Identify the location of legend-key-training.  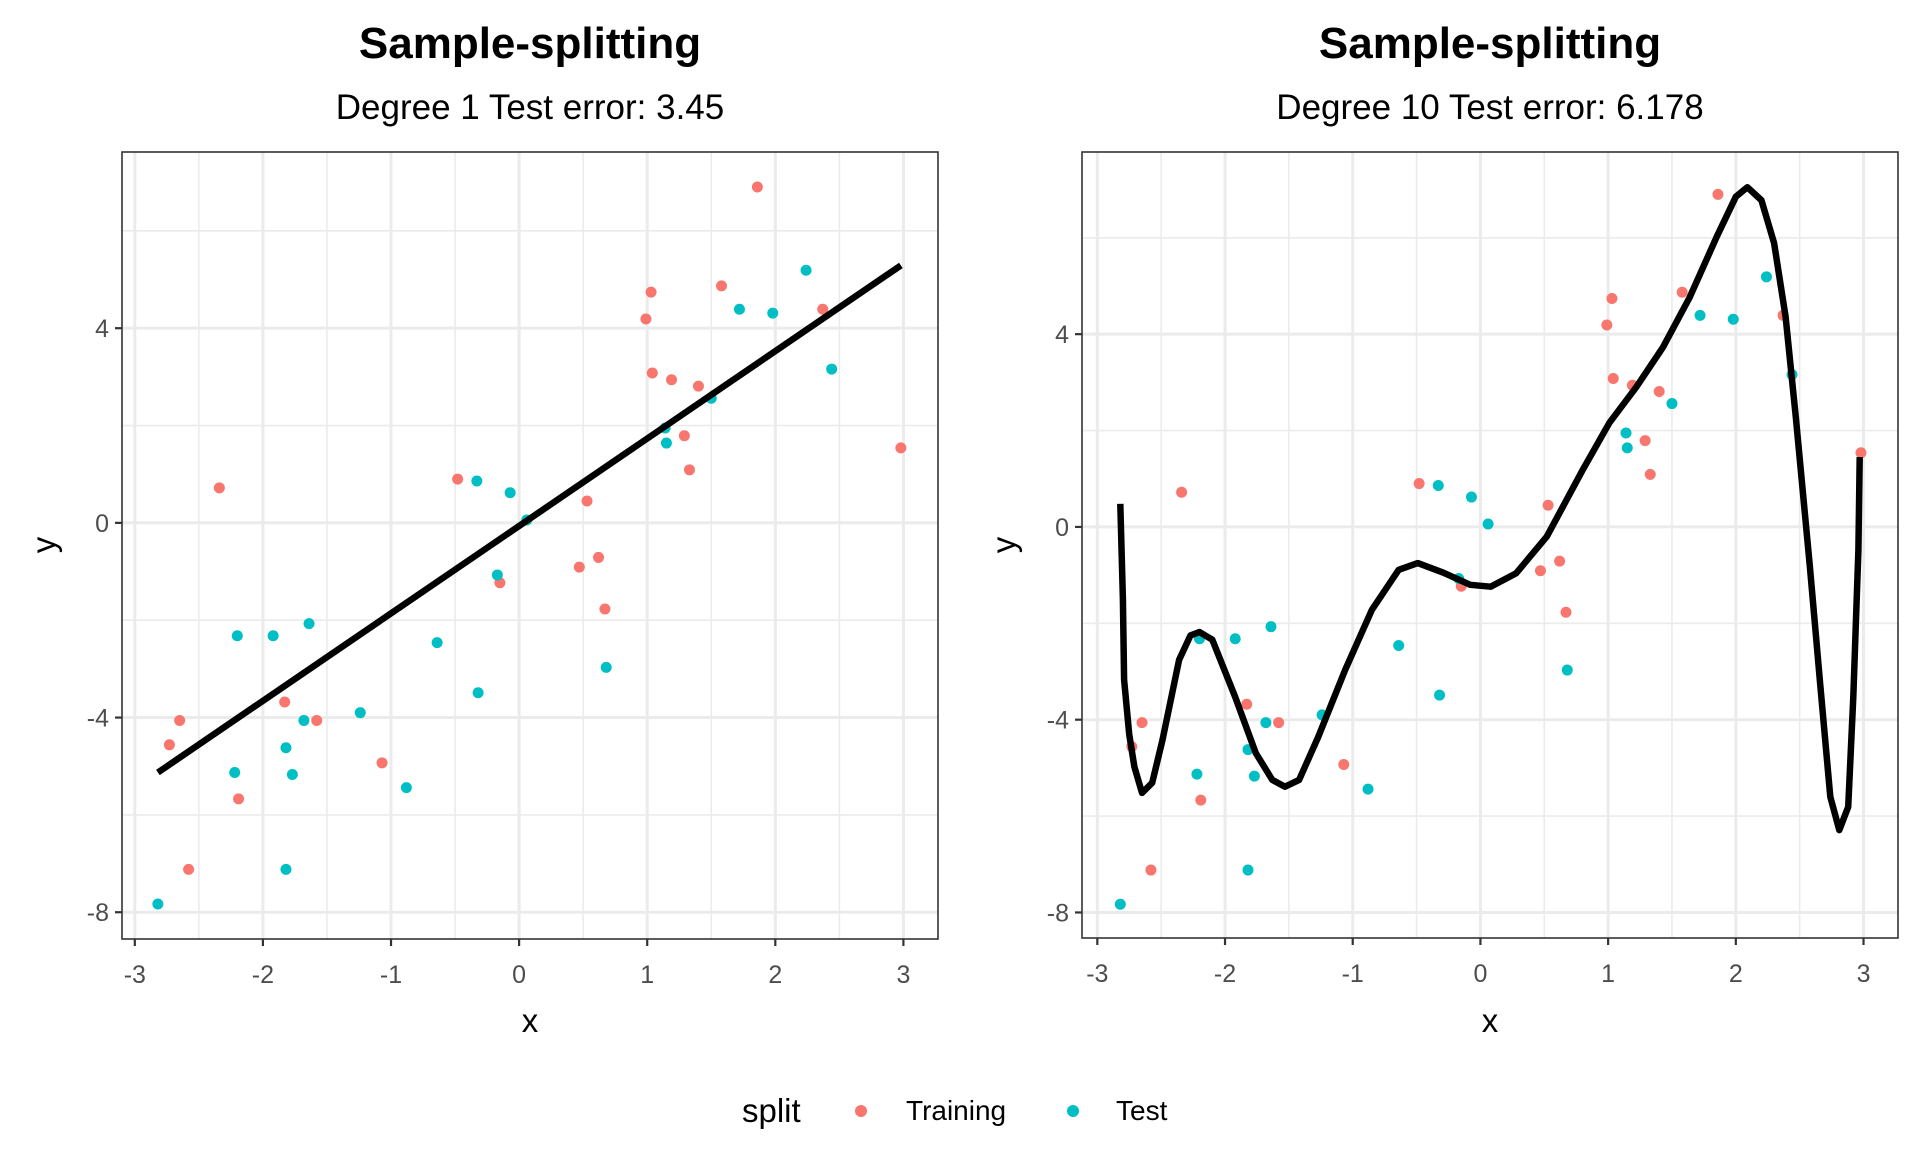
(861, 1111).